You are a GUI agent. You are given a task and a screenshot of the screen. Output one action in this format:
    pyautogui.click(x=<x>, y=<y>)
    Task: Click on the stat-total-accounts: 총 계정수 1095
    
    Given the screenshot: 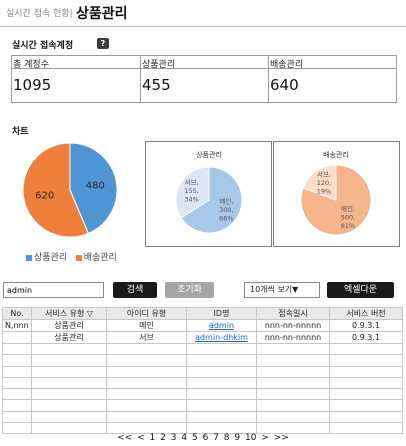 What is the action you would take?
    pyautogui.click(x=76, y=79)
    